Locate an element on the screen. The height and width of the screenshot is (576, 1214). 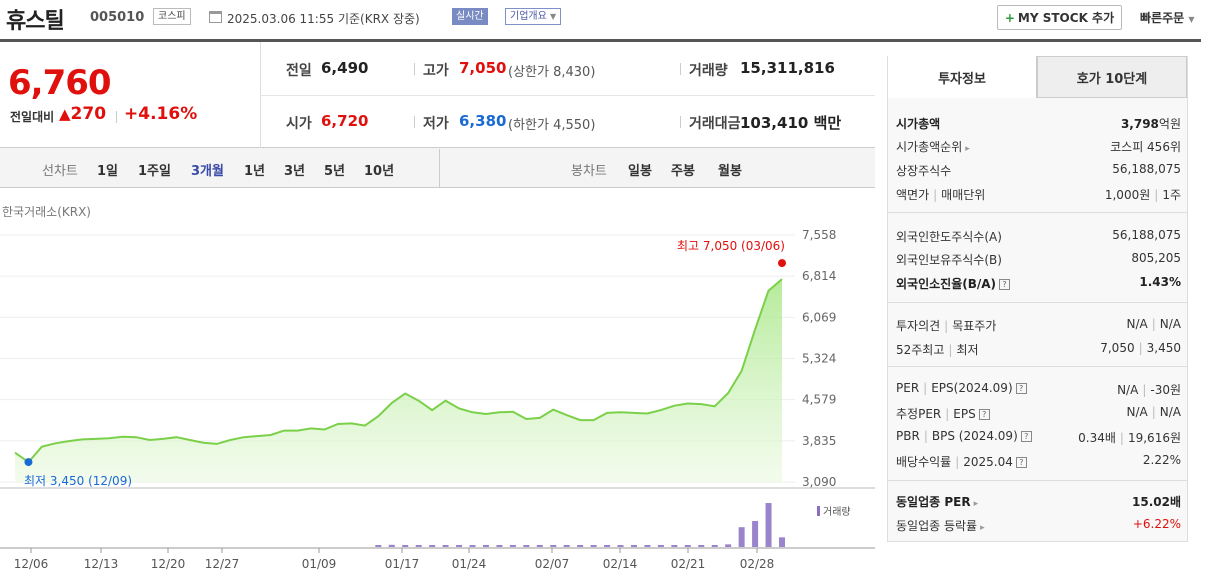
y-tick-label: 4,579 is located at coordinates (819, 400).